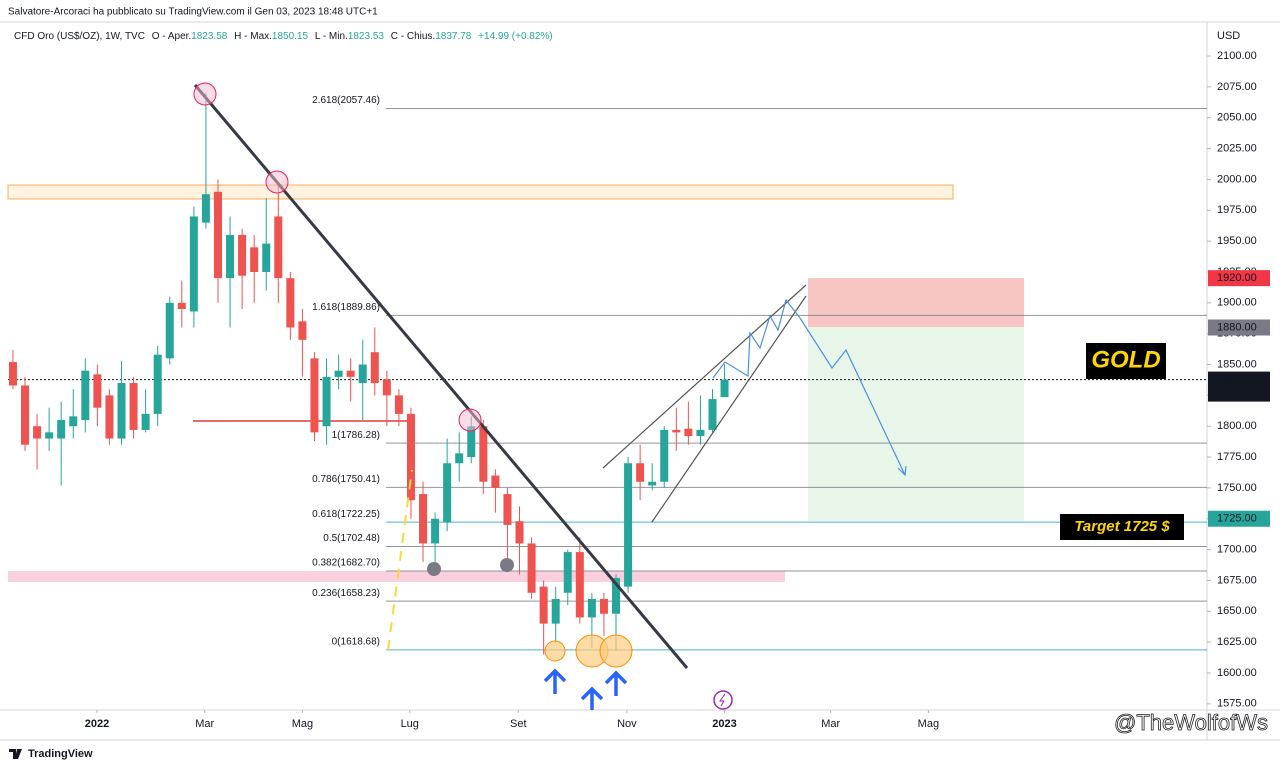  Describe the element at coordinates (171, 36) in the screenshot. I see `label: O - Aper.` at that location.